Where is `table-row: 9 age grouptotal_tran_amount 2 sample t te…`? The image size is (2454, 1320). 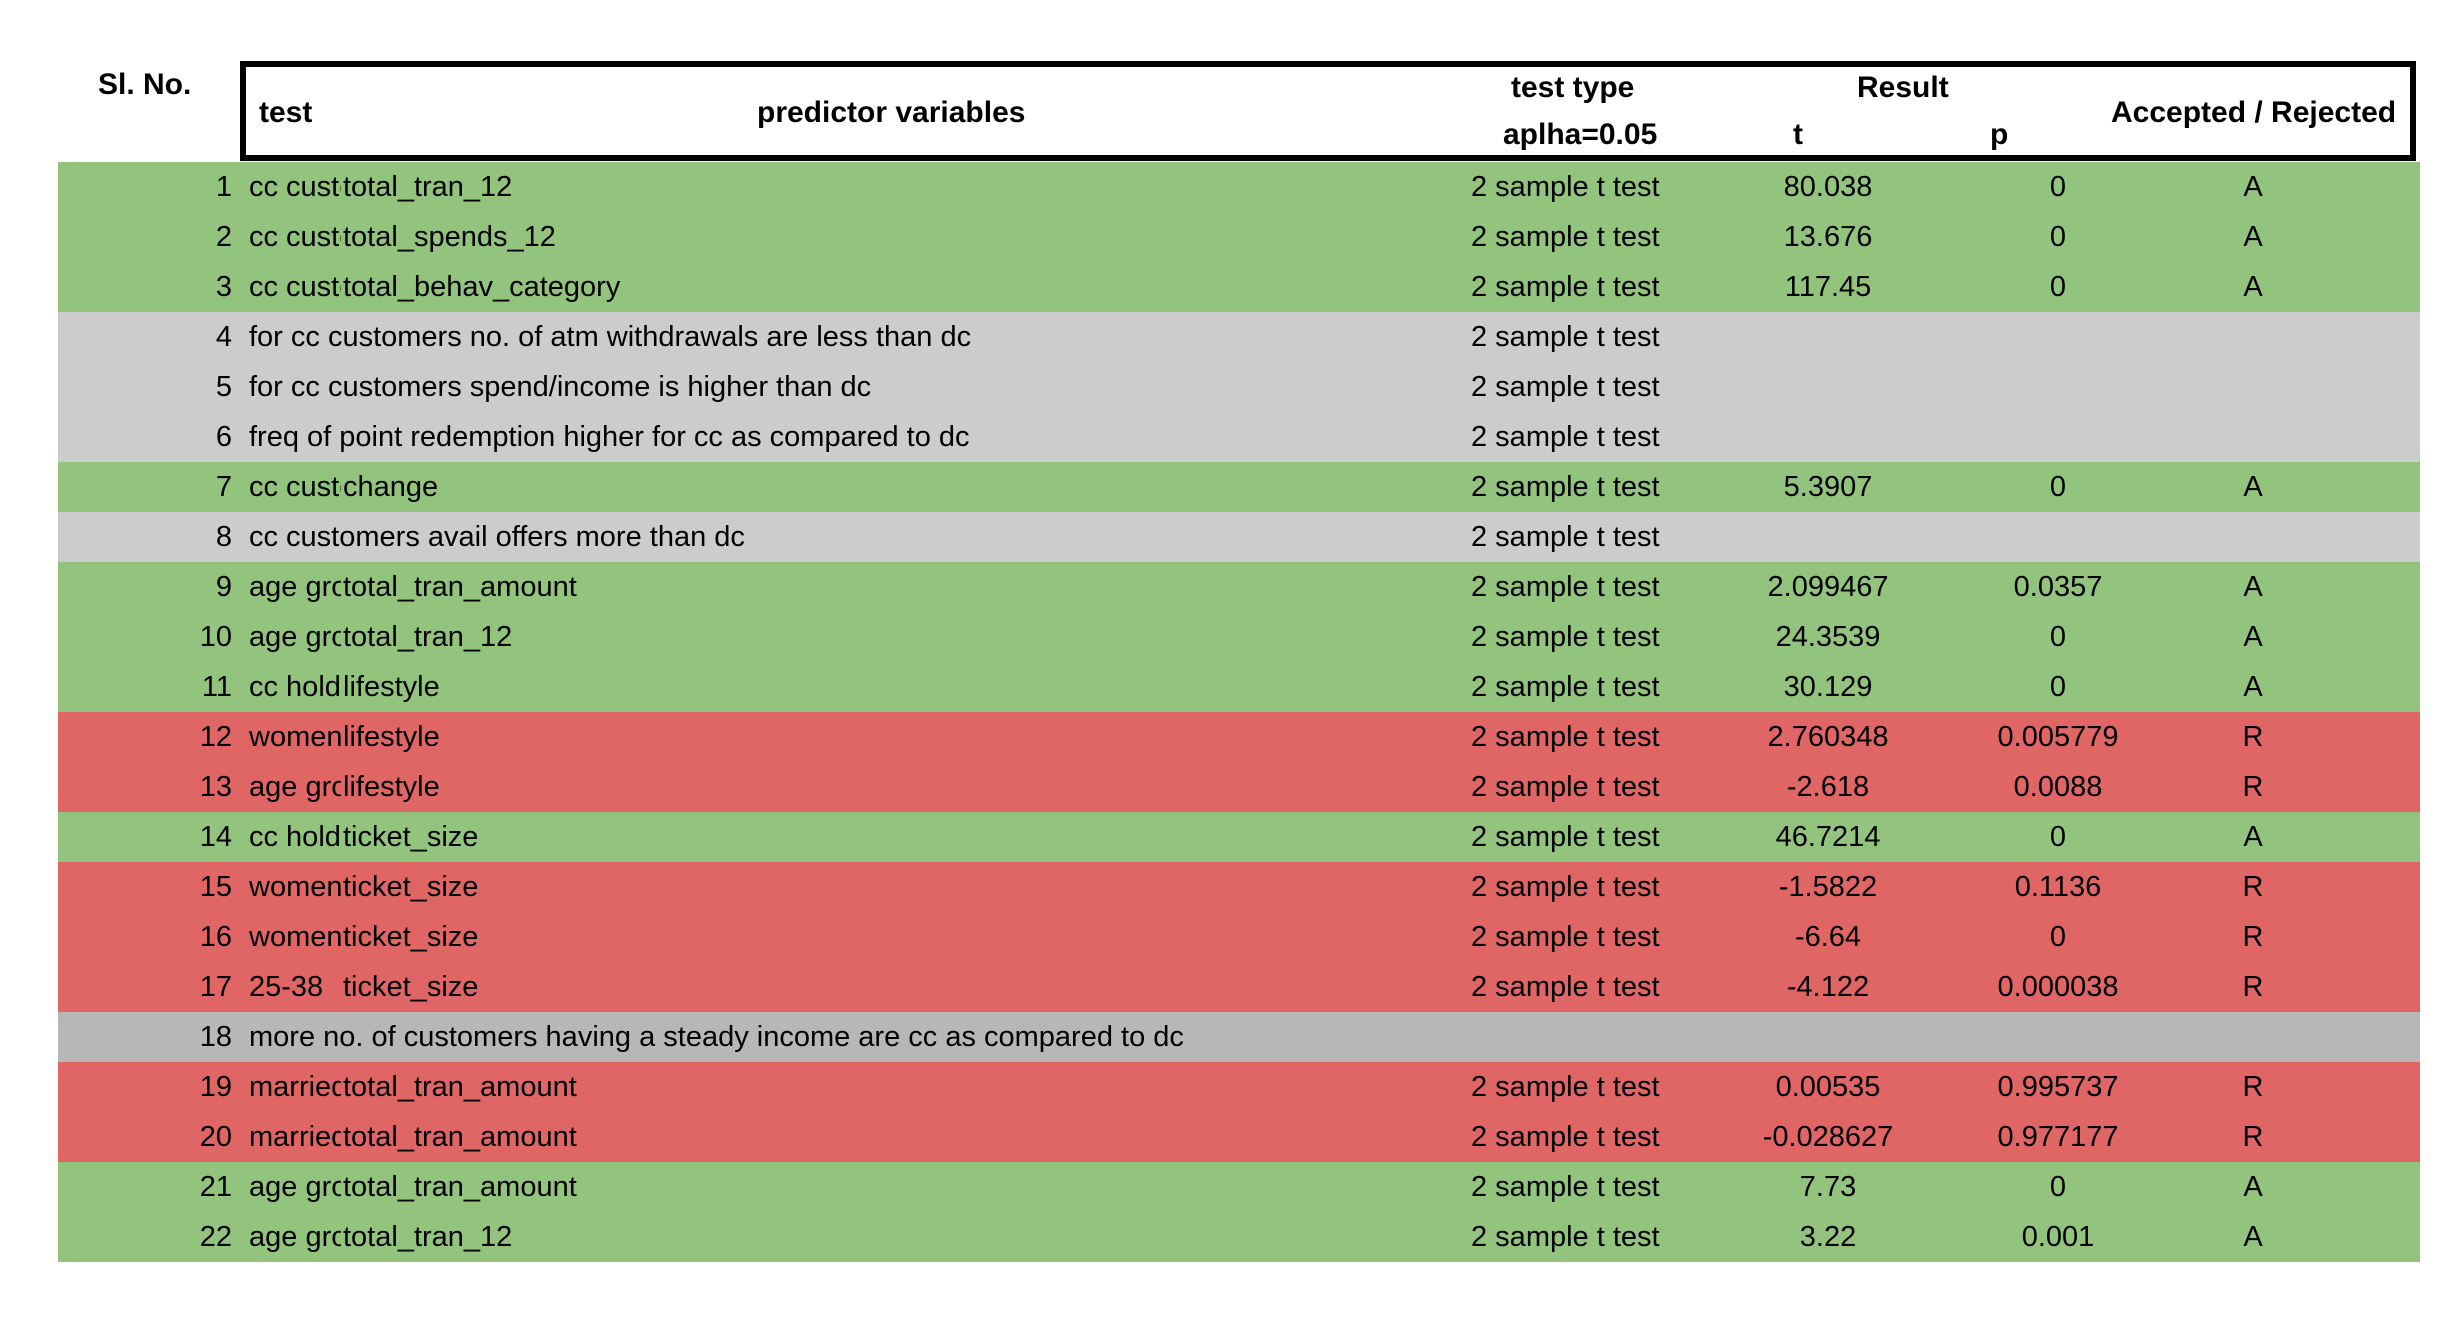 table-row: 9 age grouptotal_tran_amount 2 sample t te… is located at coordinates (1239, 587).